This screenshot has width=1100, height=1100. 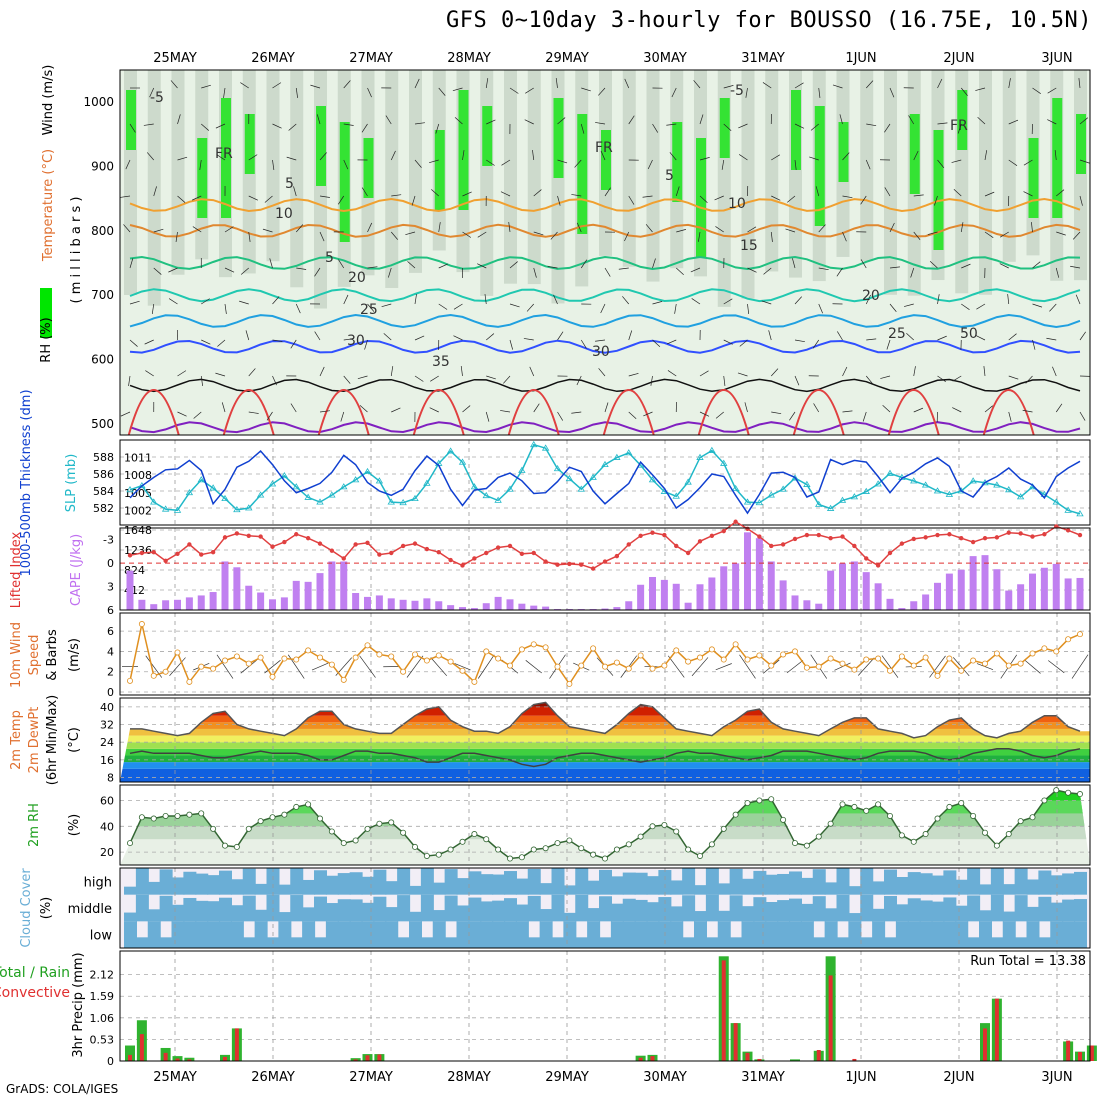 What do you see at coordinates (110, 1061) in the screenshot?
I see `y-tick-label: 0` at bounding box center [110, 1061].